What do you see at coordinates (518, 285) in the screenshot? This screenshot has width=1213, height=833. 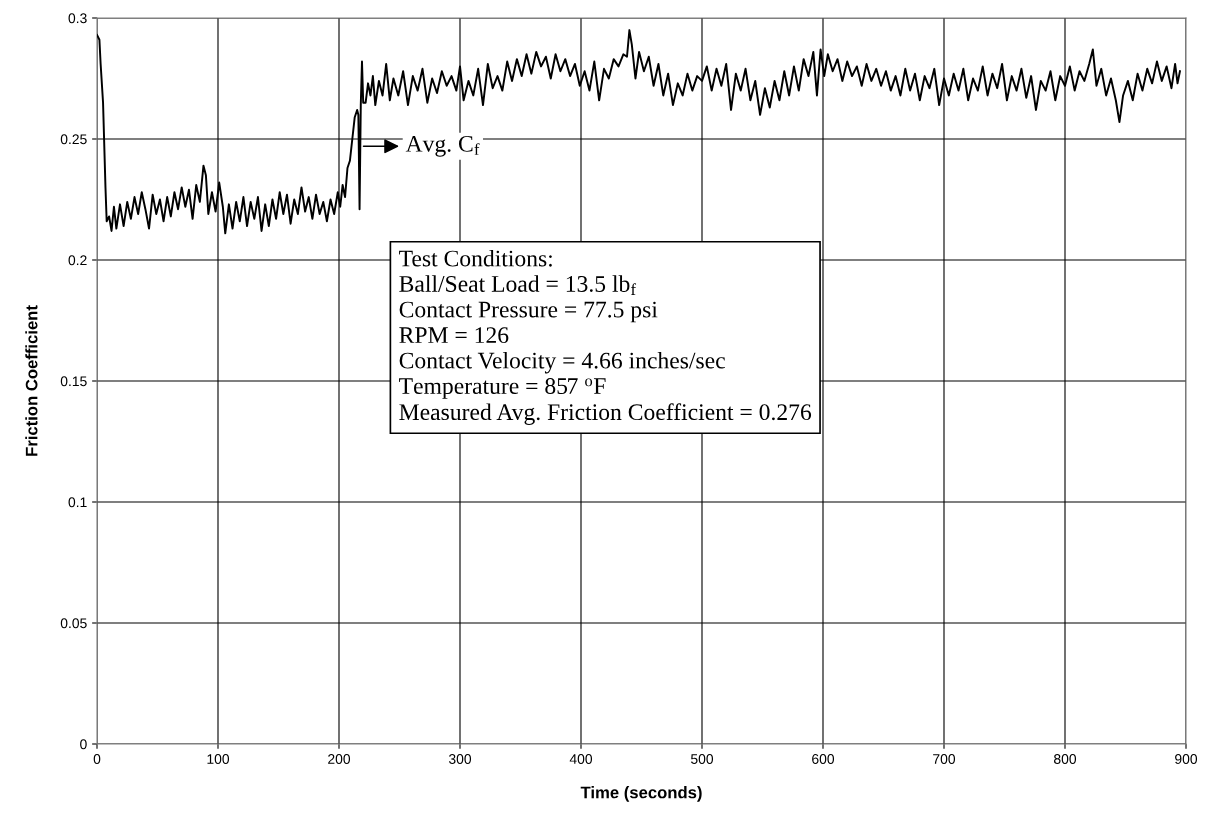 I see `annotation: Ball/Seat Load = 13.5 lb$_{f}$` at bounding box center [518, 285].